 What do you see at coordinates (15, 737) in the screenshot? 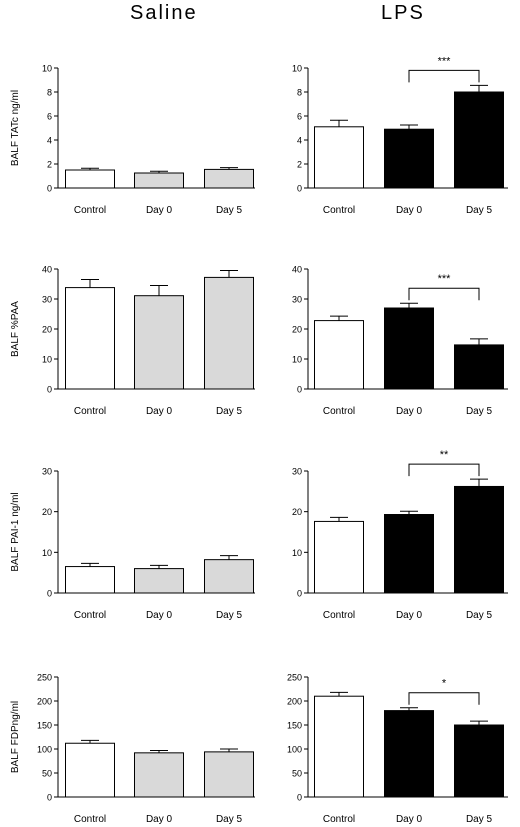
I see `y-axis-label: BALF FDPng/ml` at bounding box center [15, 737].